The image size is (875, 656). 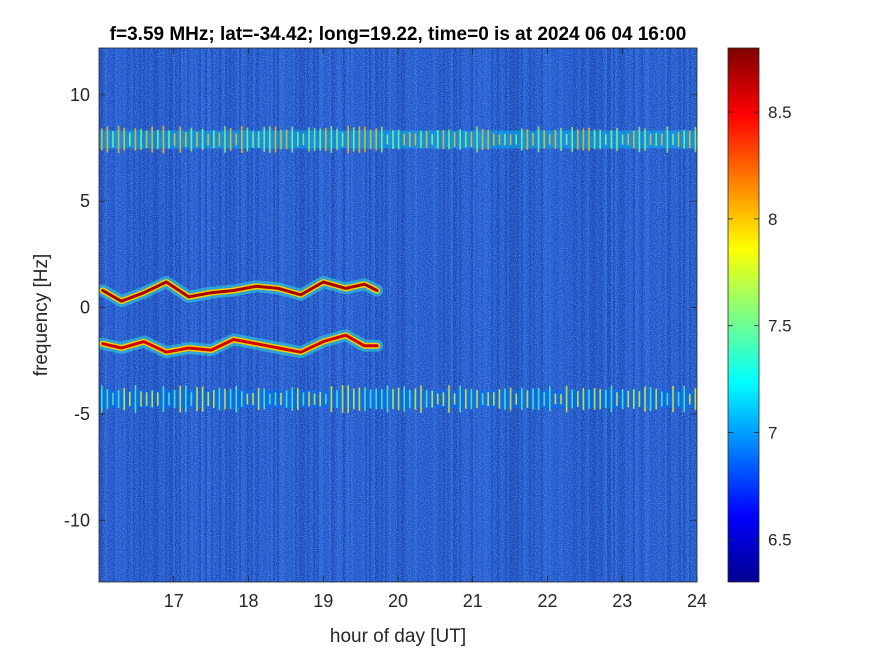 I want to click on colorbar-tick-label: 8.5, so click(x=780, y=112).